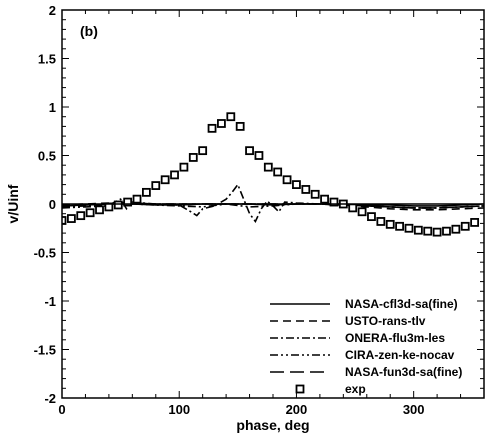 This screenshot has width=499, height=443. What do you see at coordinates (355, 389) in the screenshot?
I see `legend-label: exp` at bounding box center [355, 389].